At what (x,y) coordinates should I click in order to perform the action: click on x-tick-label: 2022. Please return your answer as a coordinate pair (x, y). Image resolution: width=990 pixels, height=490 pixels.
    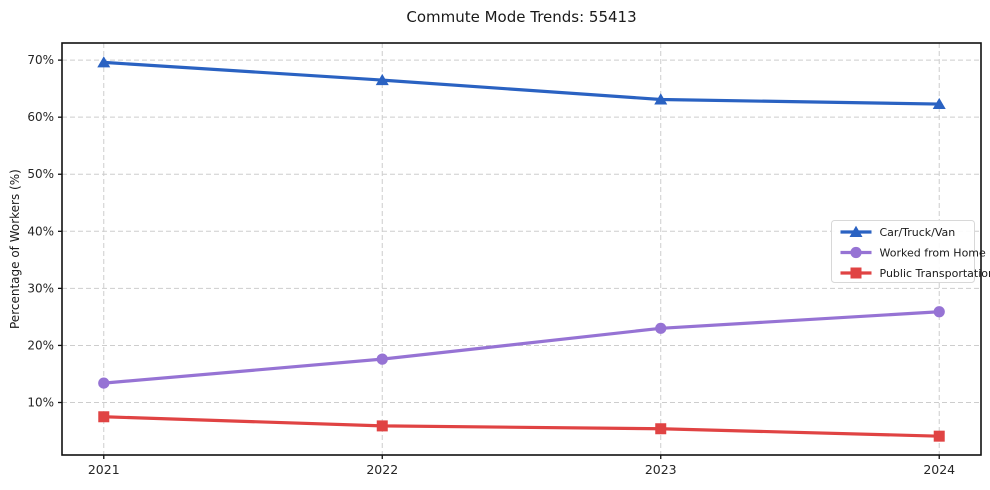
    Looking at the image, I should click on (382, 469).